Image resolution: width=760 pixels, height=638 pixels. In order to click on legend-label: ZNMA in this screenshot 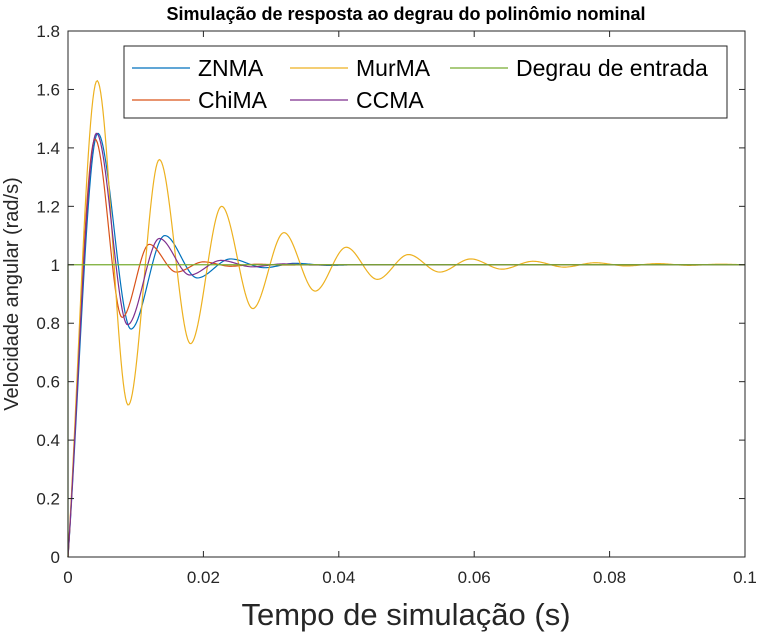, I will do `click(231, 68)`.